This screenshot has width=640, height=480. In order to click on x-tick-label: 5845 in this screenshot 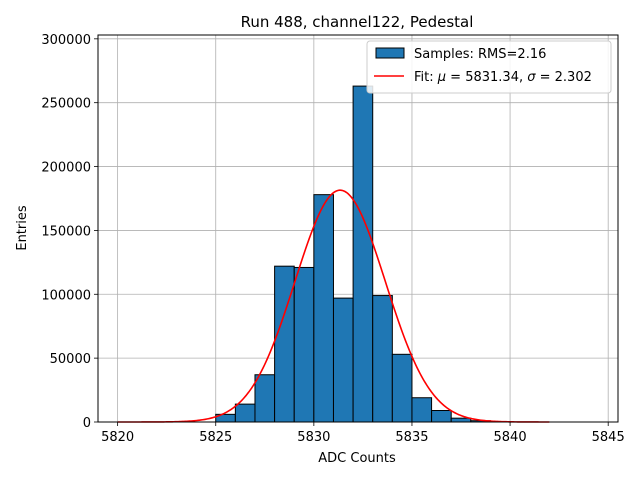, I will do `click(608, 437)`.